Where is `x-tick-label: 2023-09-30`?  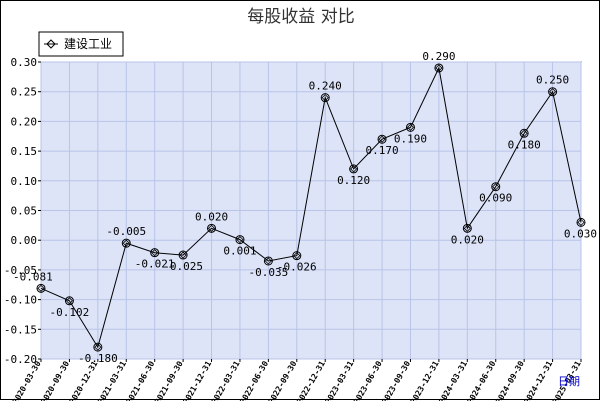 x-tick-label: 2023-09-30 is located at coordinates (396, 380).